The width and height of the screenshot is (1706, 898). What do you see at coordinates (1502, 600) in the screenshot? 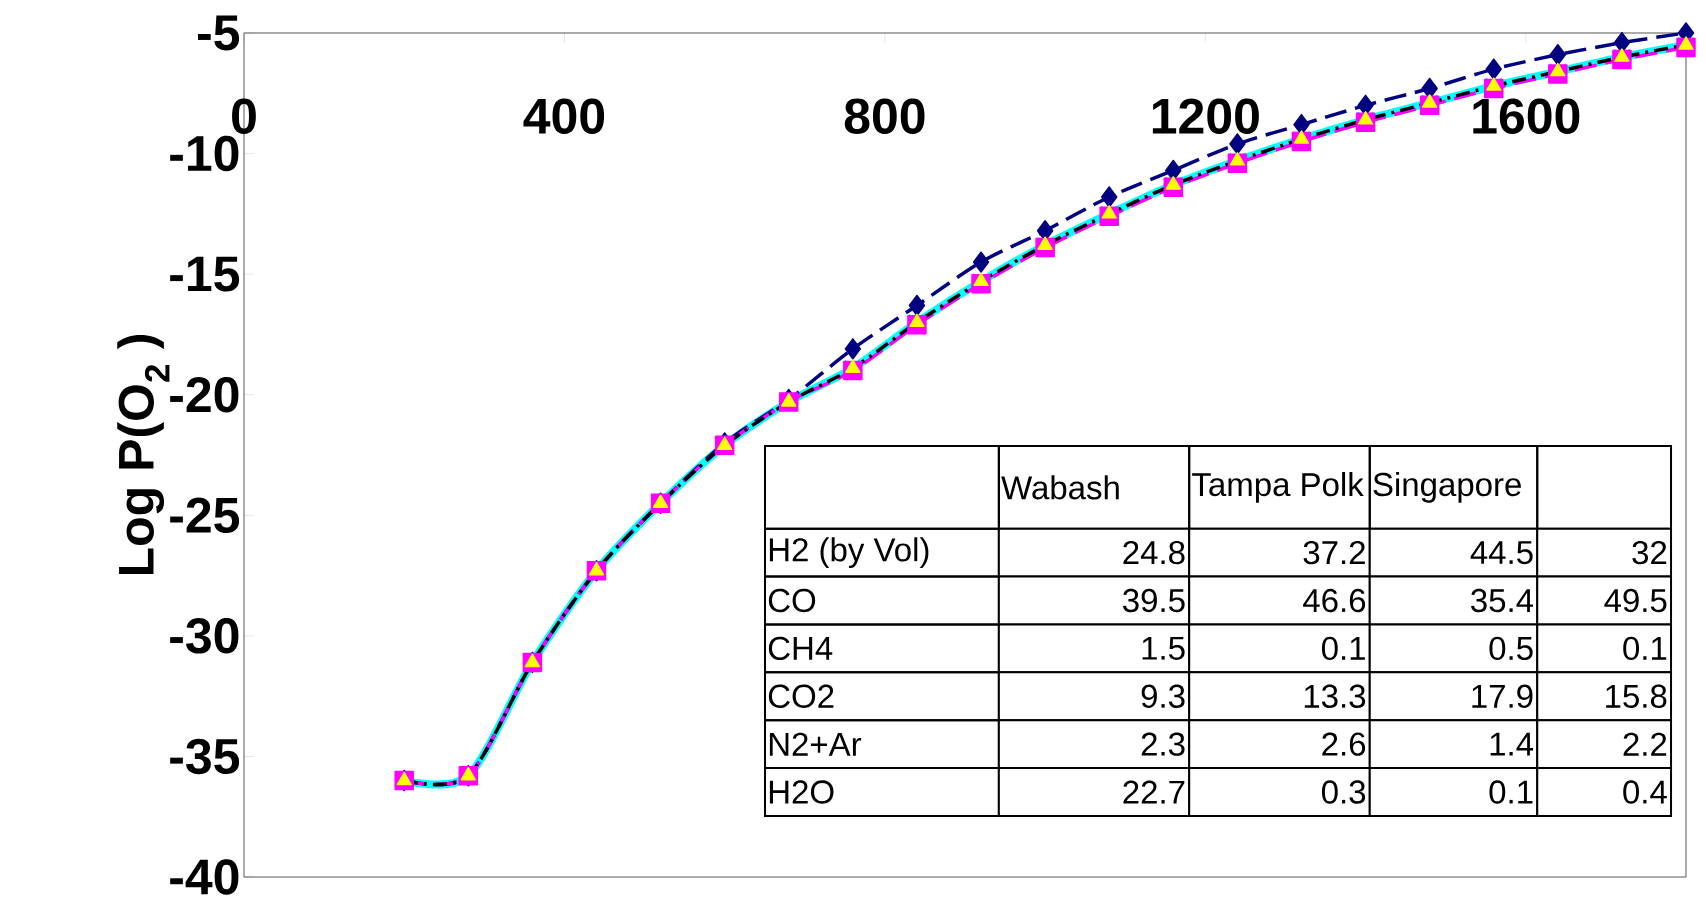
I see `data-label: 35.4` at bounding box center [1502, 600].